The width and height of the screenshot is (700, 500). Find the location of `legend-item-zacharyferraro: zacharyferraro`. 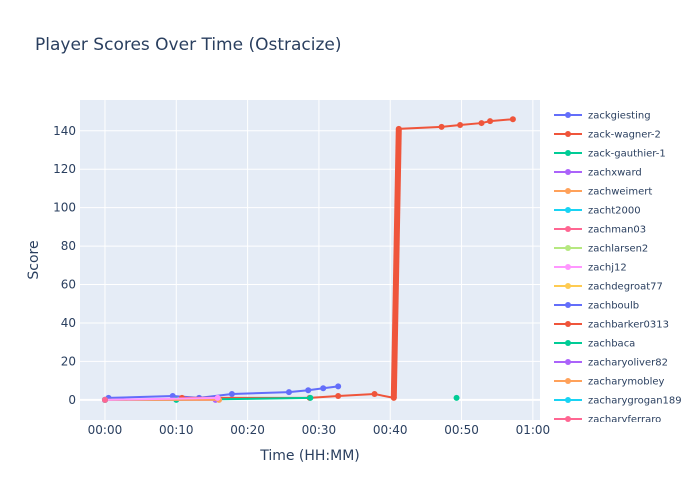

legend-item-zacharyferraro: zacharyferraro is located at coordinates (607, 420).